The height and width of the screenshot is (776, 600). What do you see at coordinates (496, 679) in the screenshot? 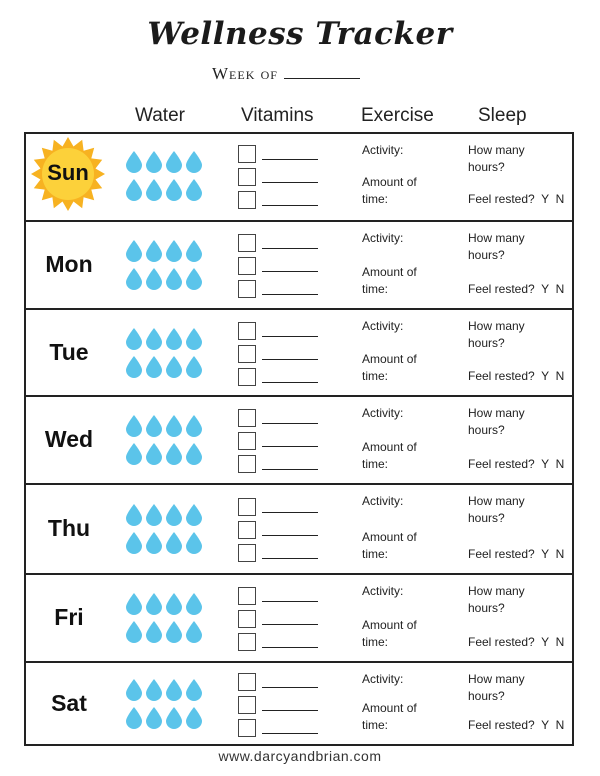
I see `sleep-hours-label-line1: How many` at bounding box center [496, 679].